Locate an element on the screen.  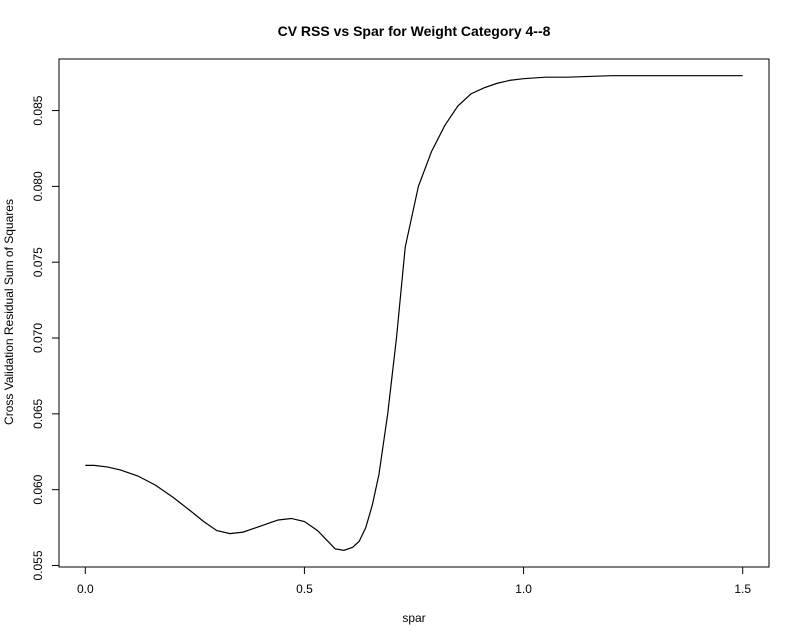
y-tick-label: 0.080 is located at coordinates (38, 186).